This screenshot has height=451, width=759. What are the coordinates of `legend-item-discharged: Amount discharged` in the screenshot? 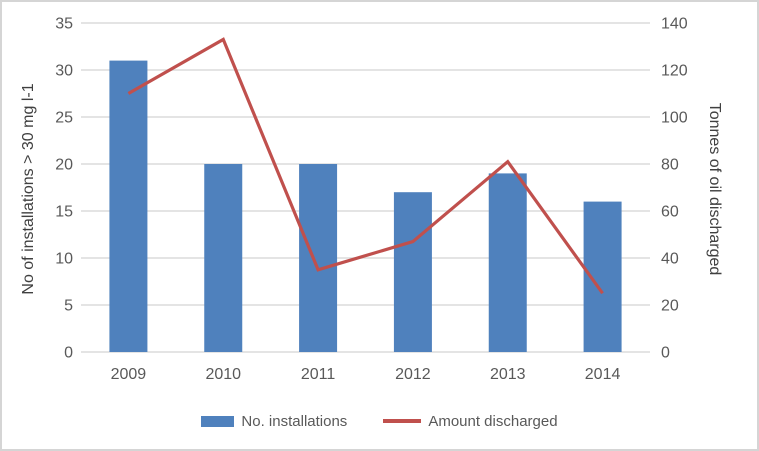 It's located at (470, 421).